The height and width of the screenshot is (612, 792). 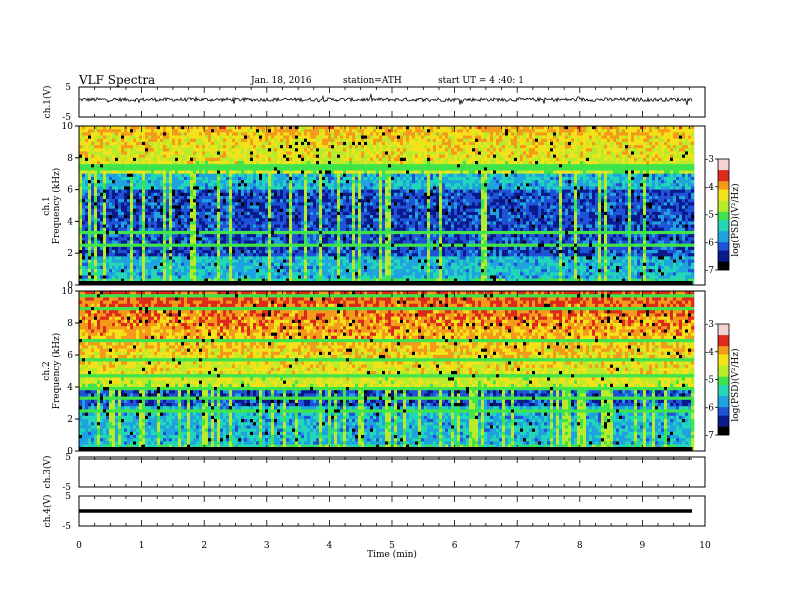 What do you see at coordinates (66, 527) in the screenshot?
I see `ch4-ytick-bottom: -5` at bounding box center [66, 527].